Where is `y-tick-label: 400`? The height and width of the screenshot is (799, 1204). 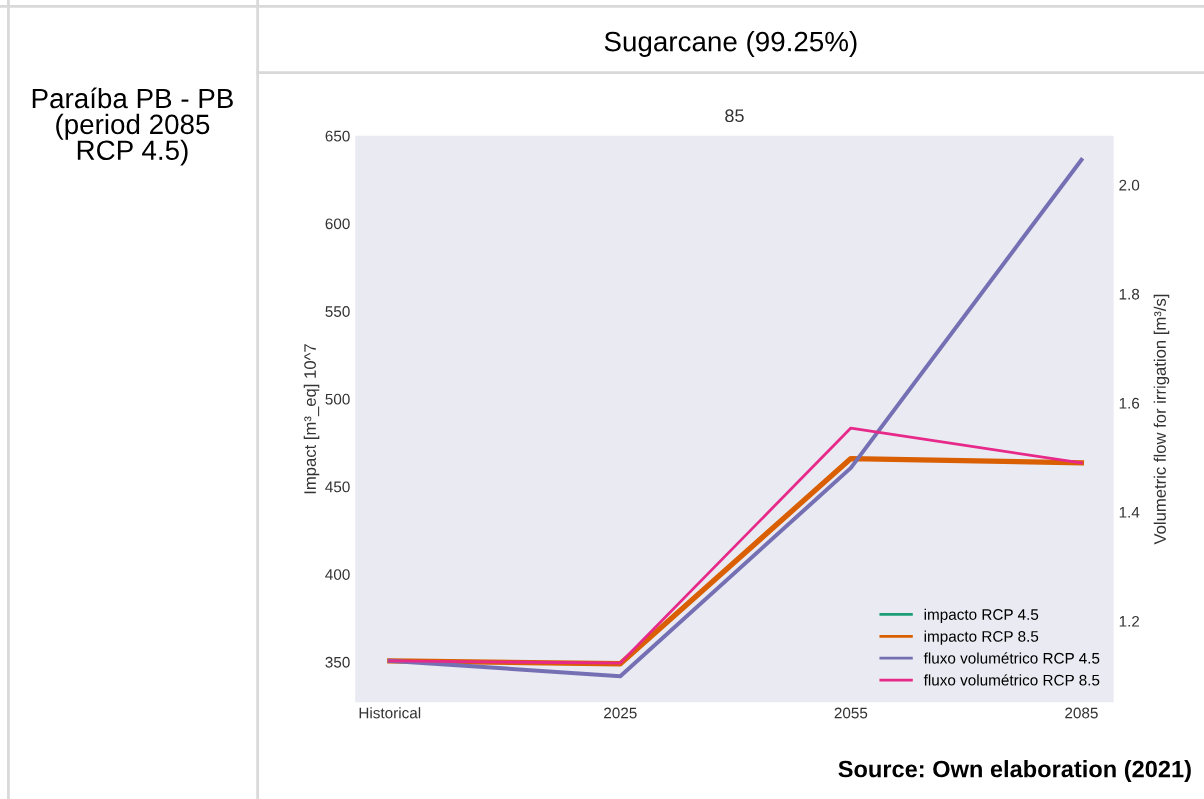
y-tick-label: 400 is located at coordinates (337, 574).